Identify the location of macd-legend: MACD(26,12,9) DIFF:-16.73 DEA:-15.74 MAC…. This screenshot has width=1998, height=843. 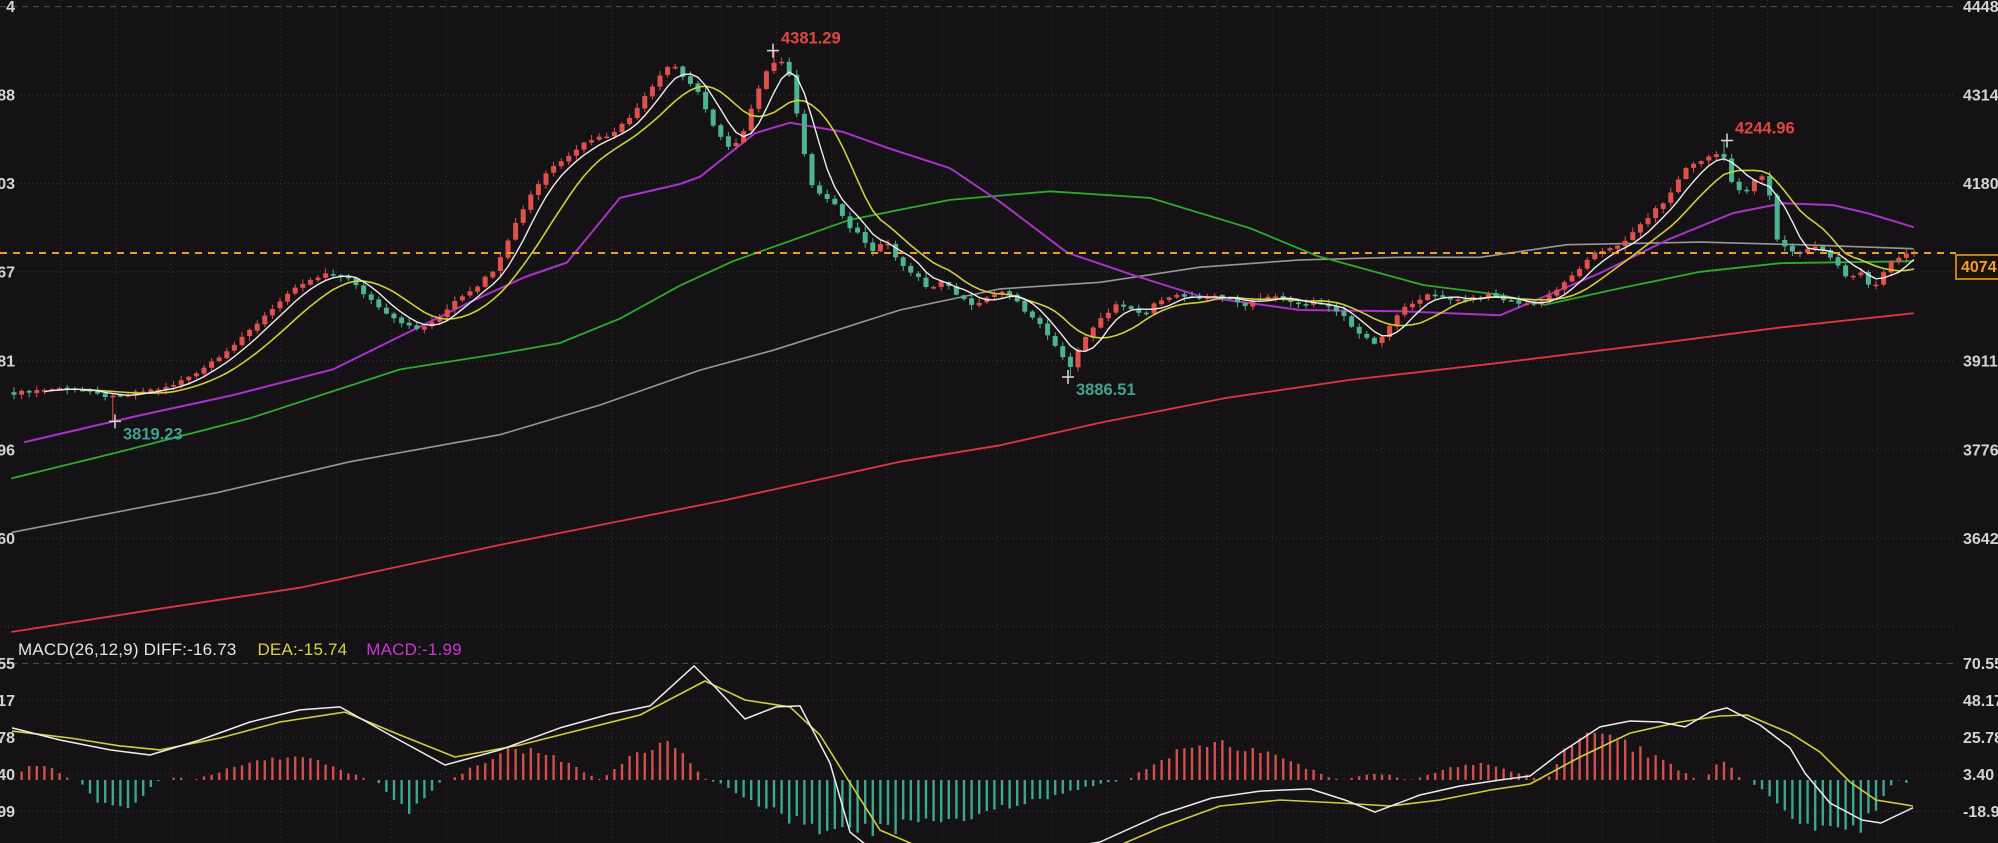
(240, 650).